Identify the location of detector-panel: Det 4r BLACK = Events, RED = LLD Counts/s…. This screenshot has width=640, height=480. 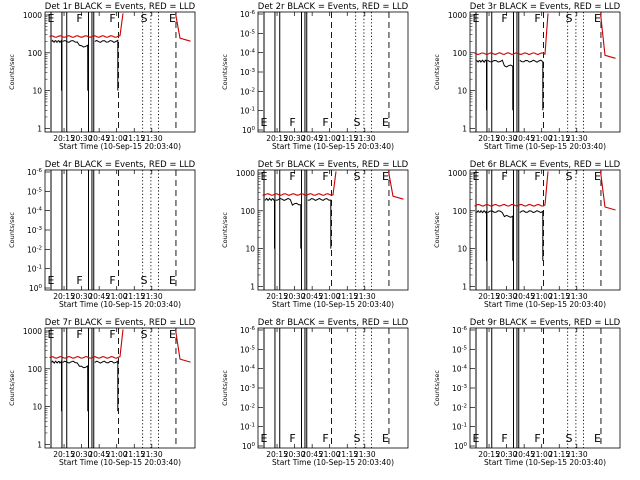
(102, 234).